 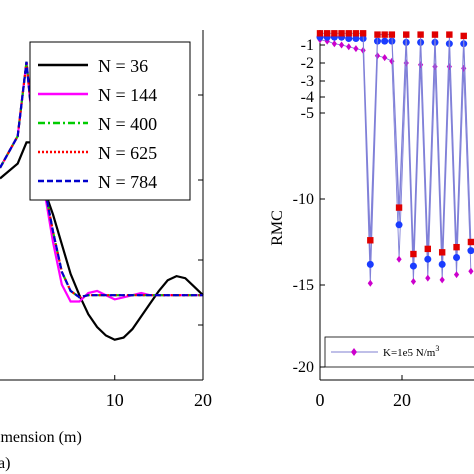 I want to click on right-y-tick-label: -2, so click(x=307, y=63).